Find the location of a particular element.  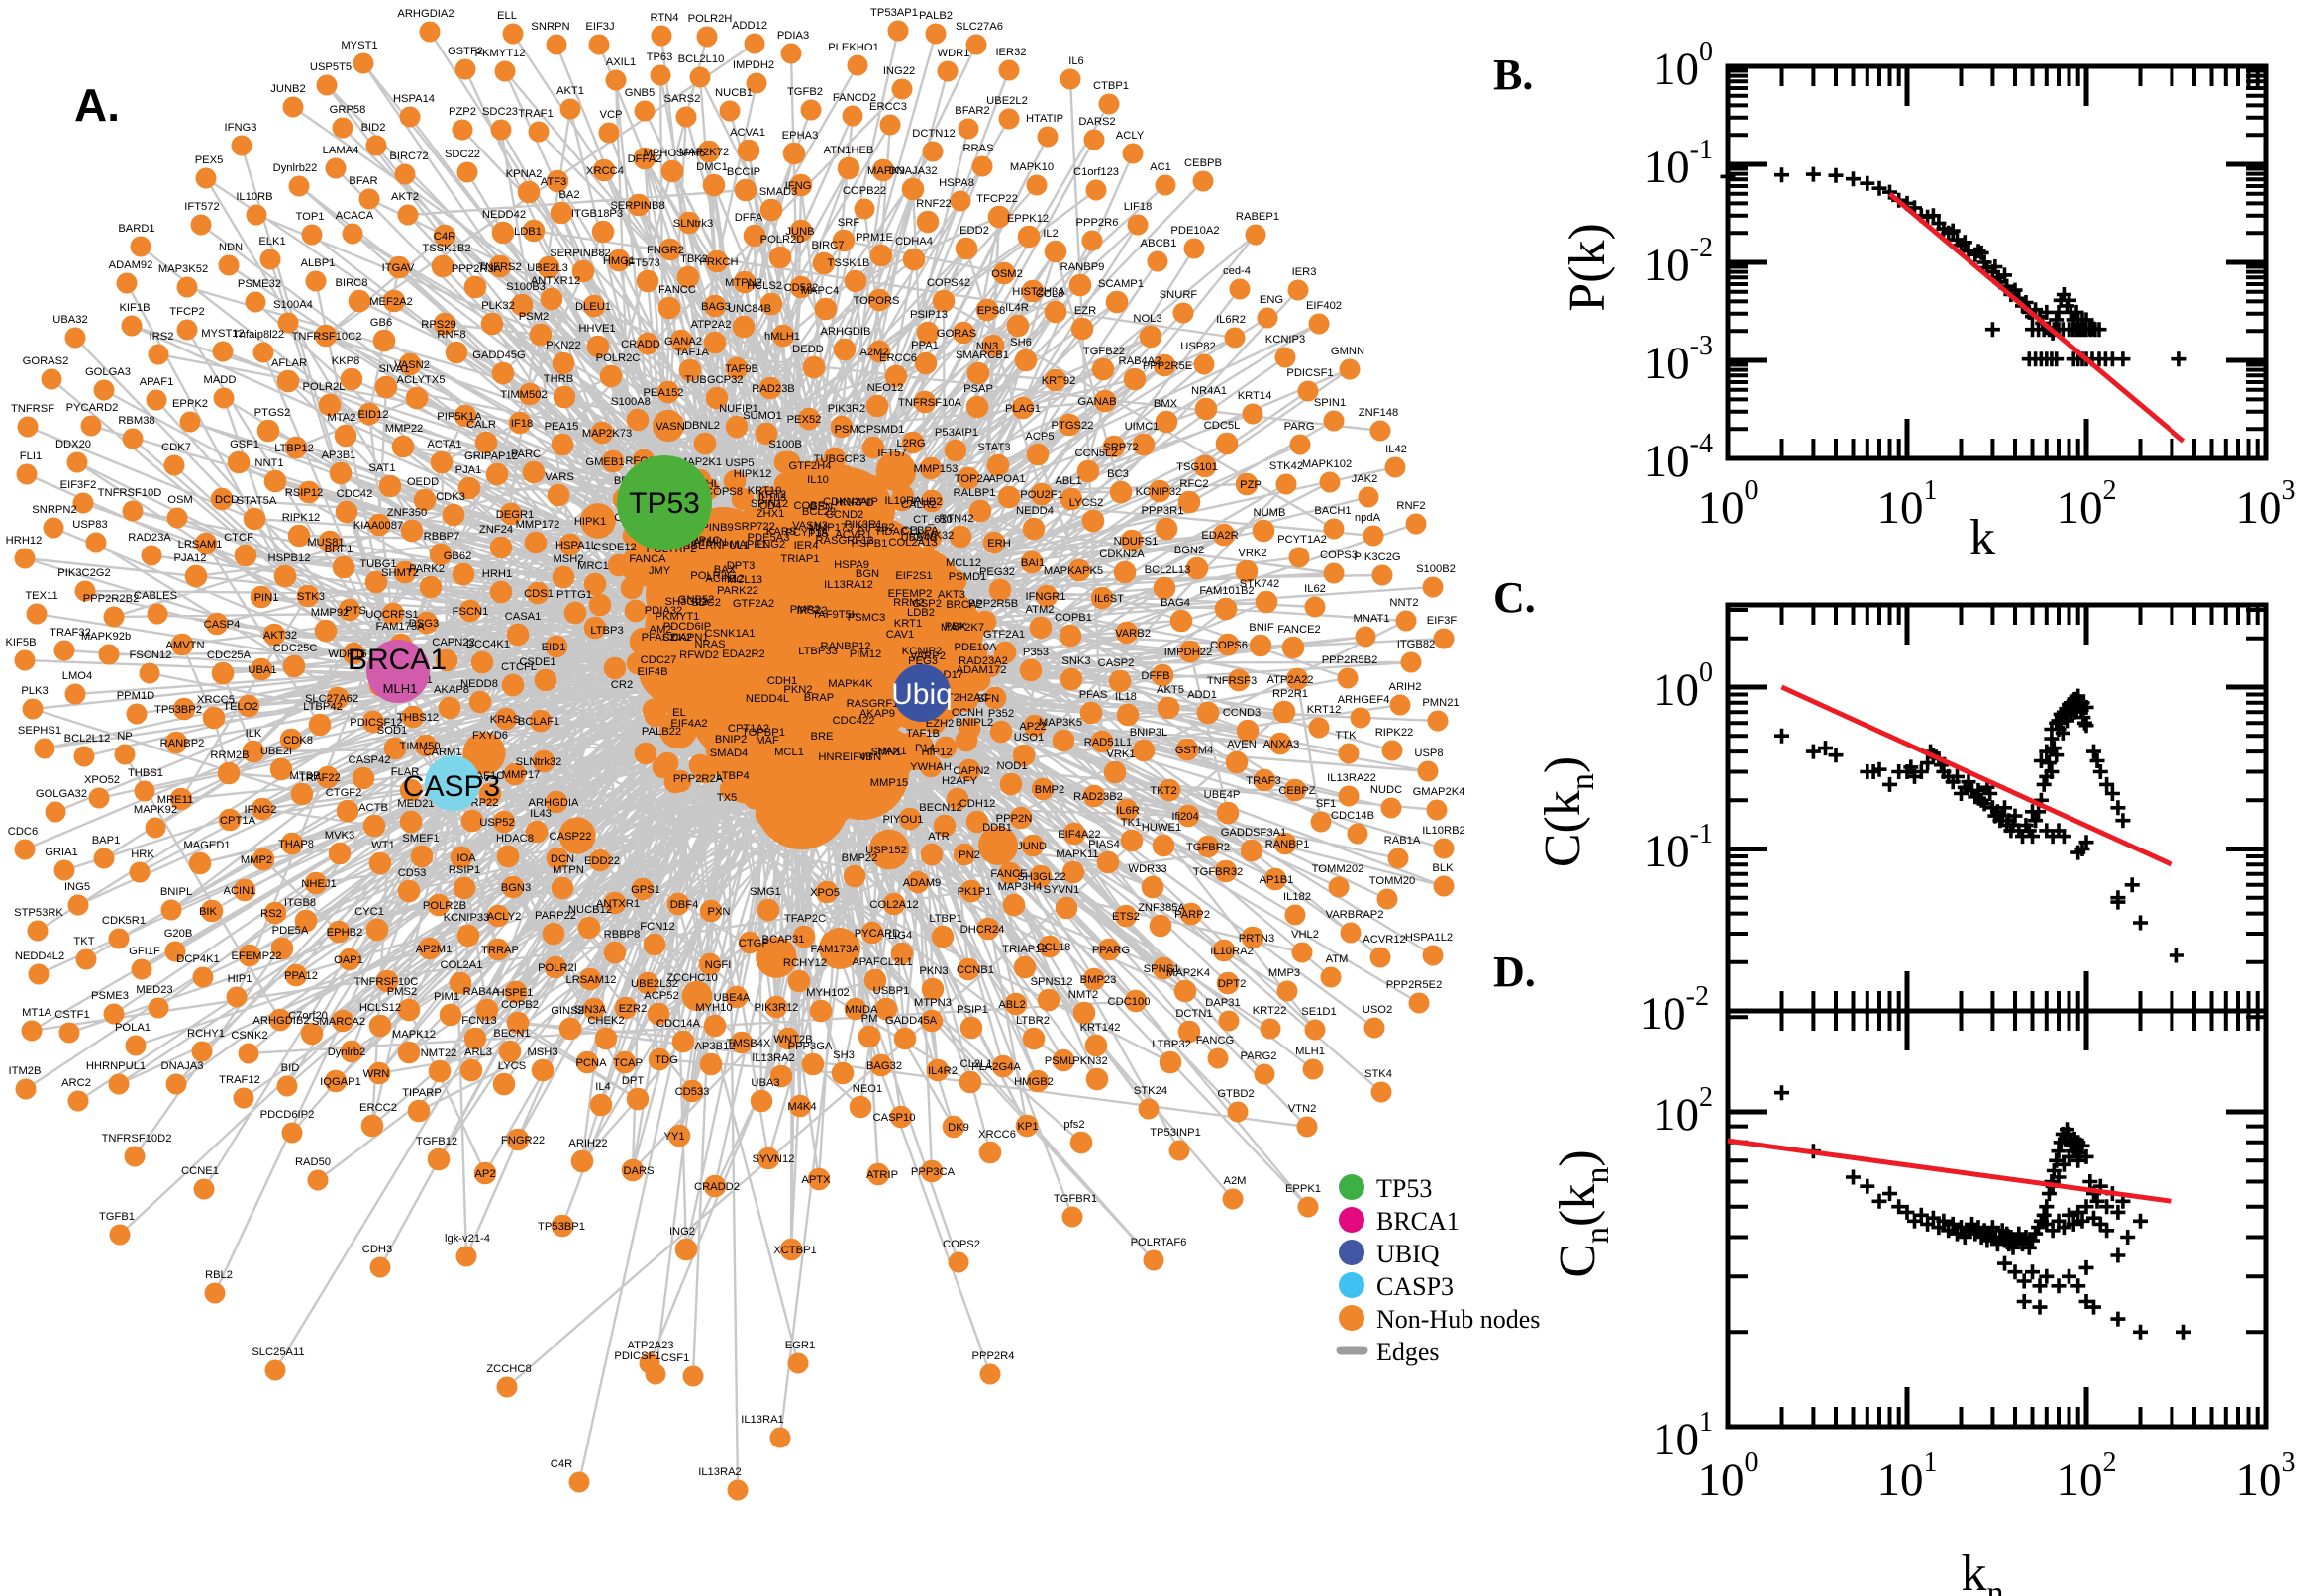

svg-text: ING22 is located at coordinates (899, 71).